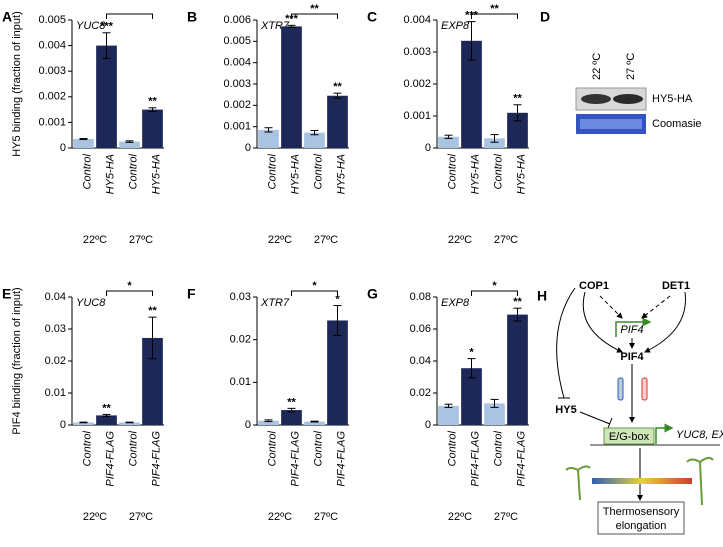 This screenshot has width=723, height=547. Describe the element at coordinates (611, 124) in the screenshot. I see `coomassie-band` at that location.